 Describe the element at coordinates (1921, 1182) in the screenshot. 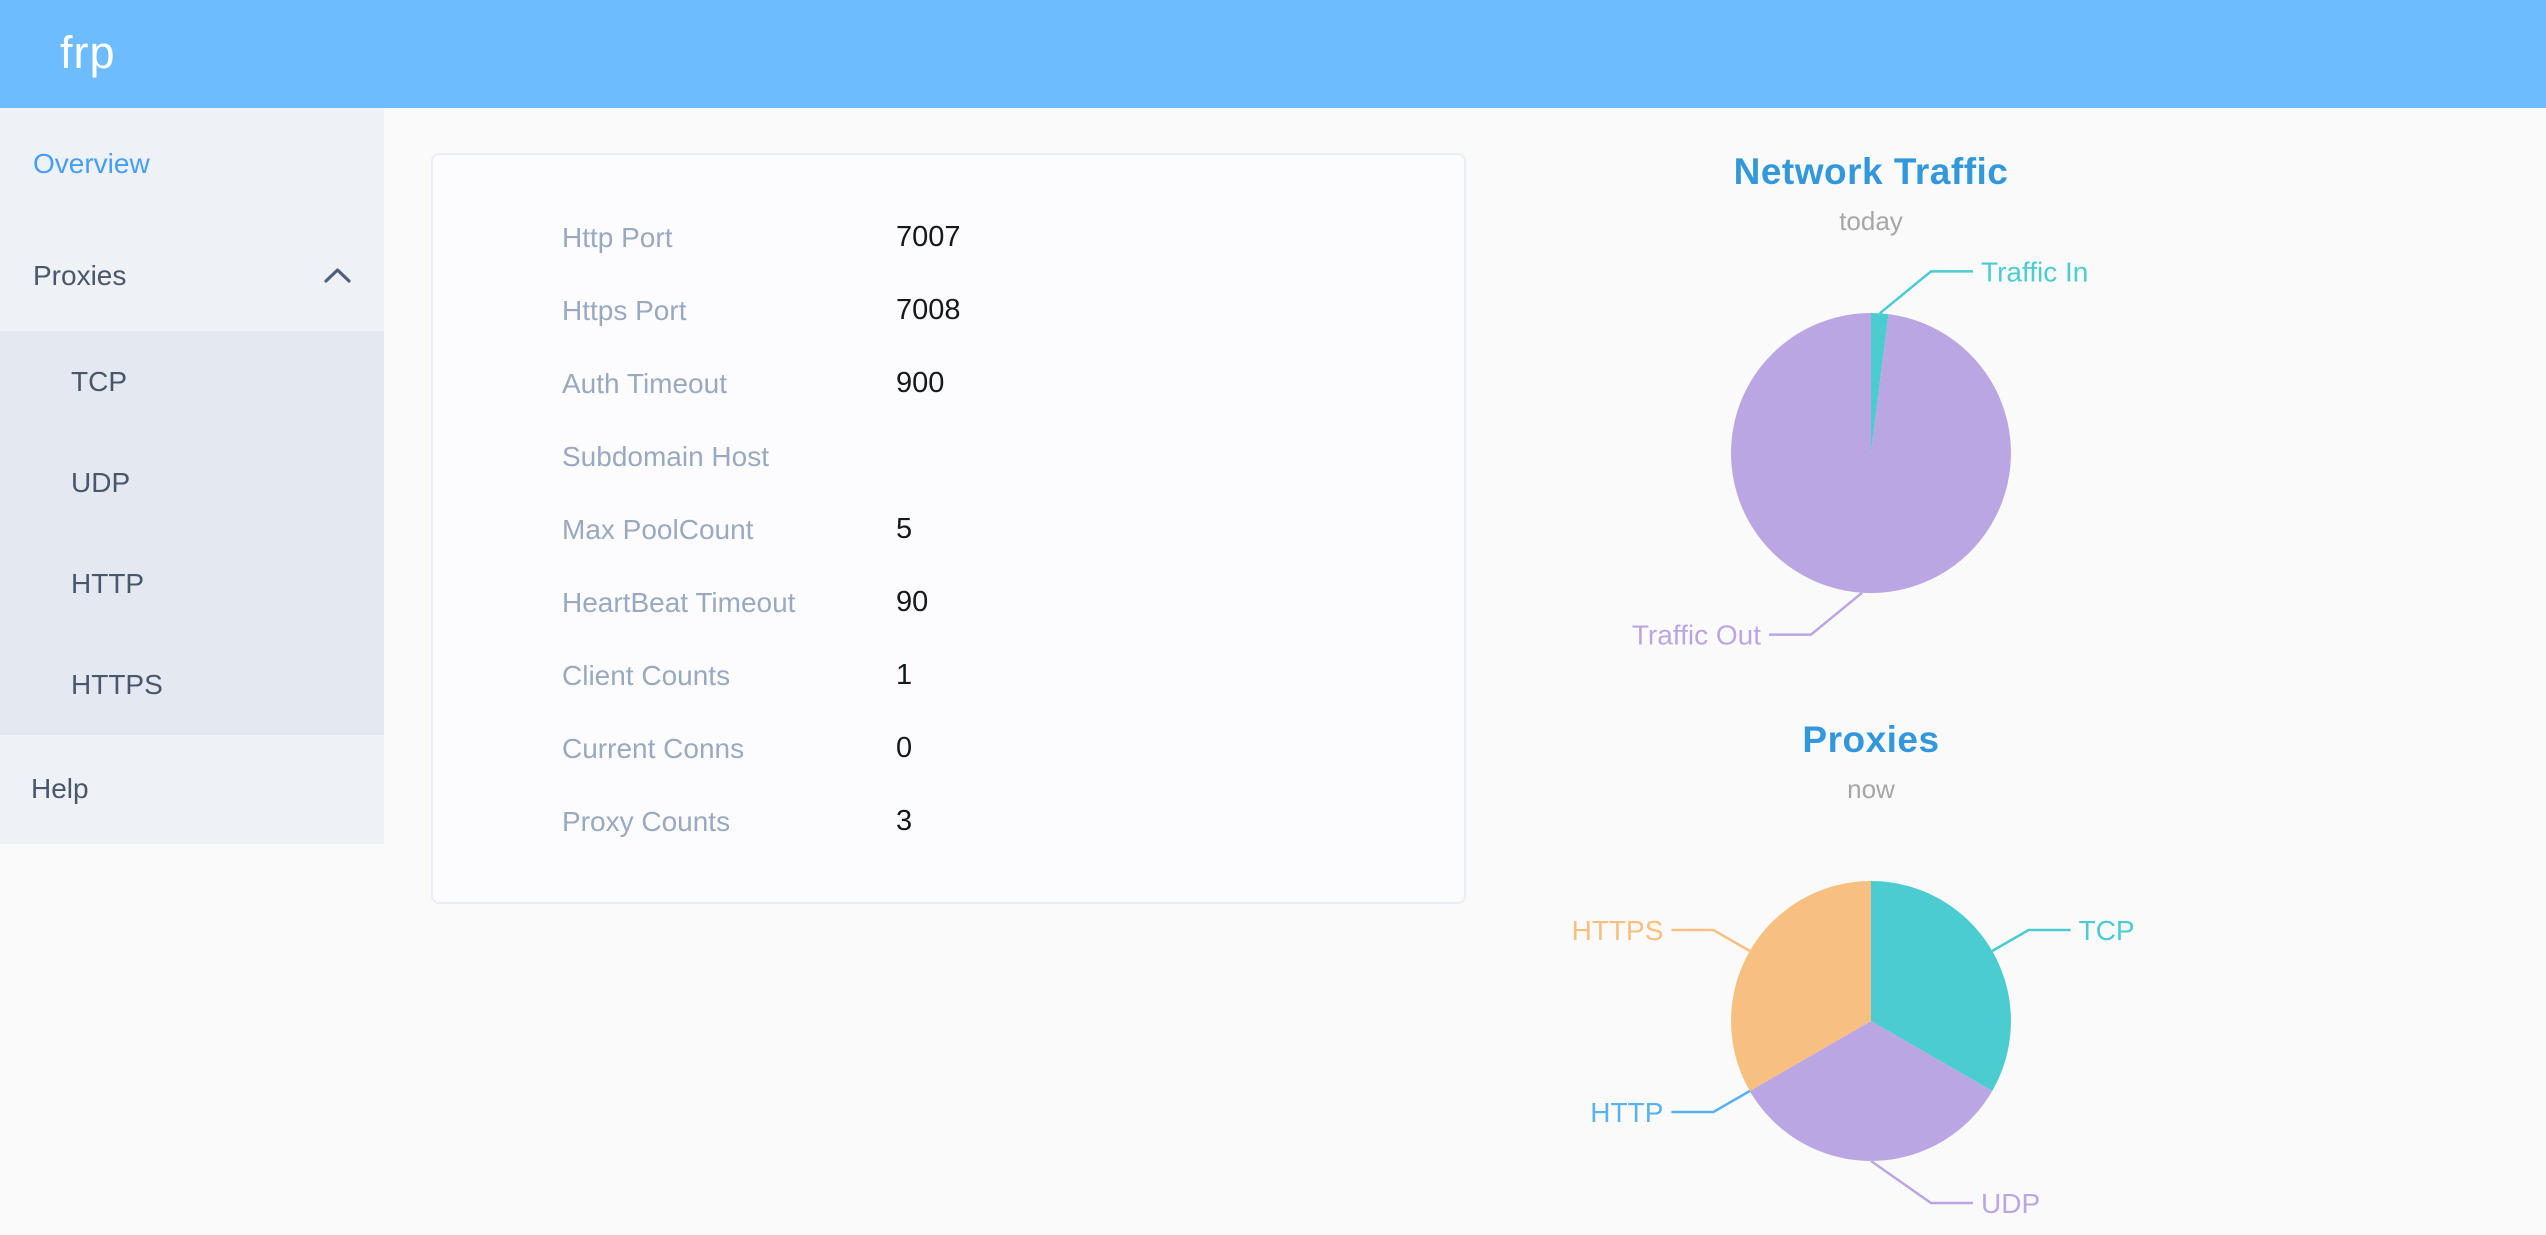

I see `pie-label-line-udp` at that location.